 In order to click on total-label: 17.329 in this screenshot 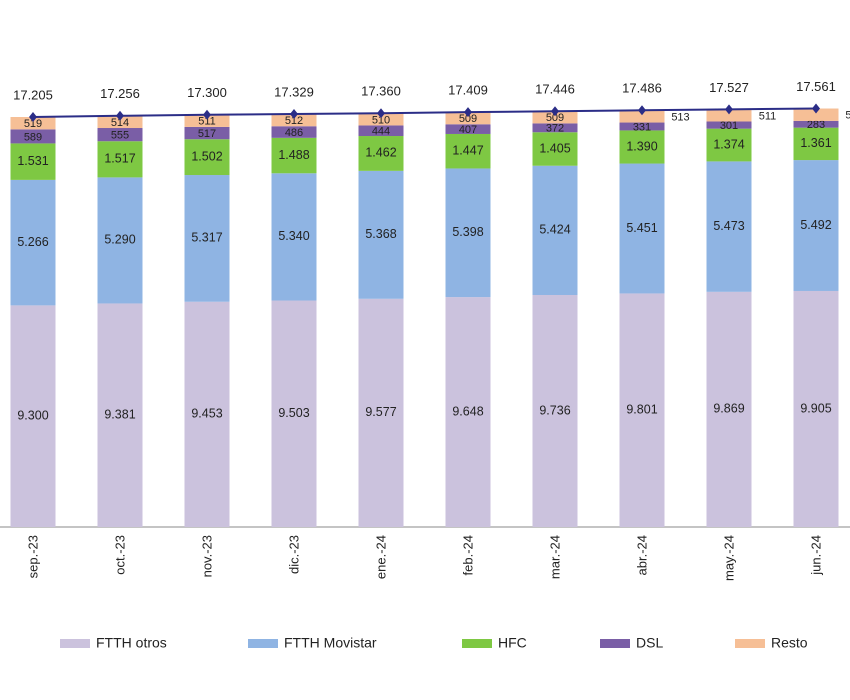, I will do `click(294, 91)`.